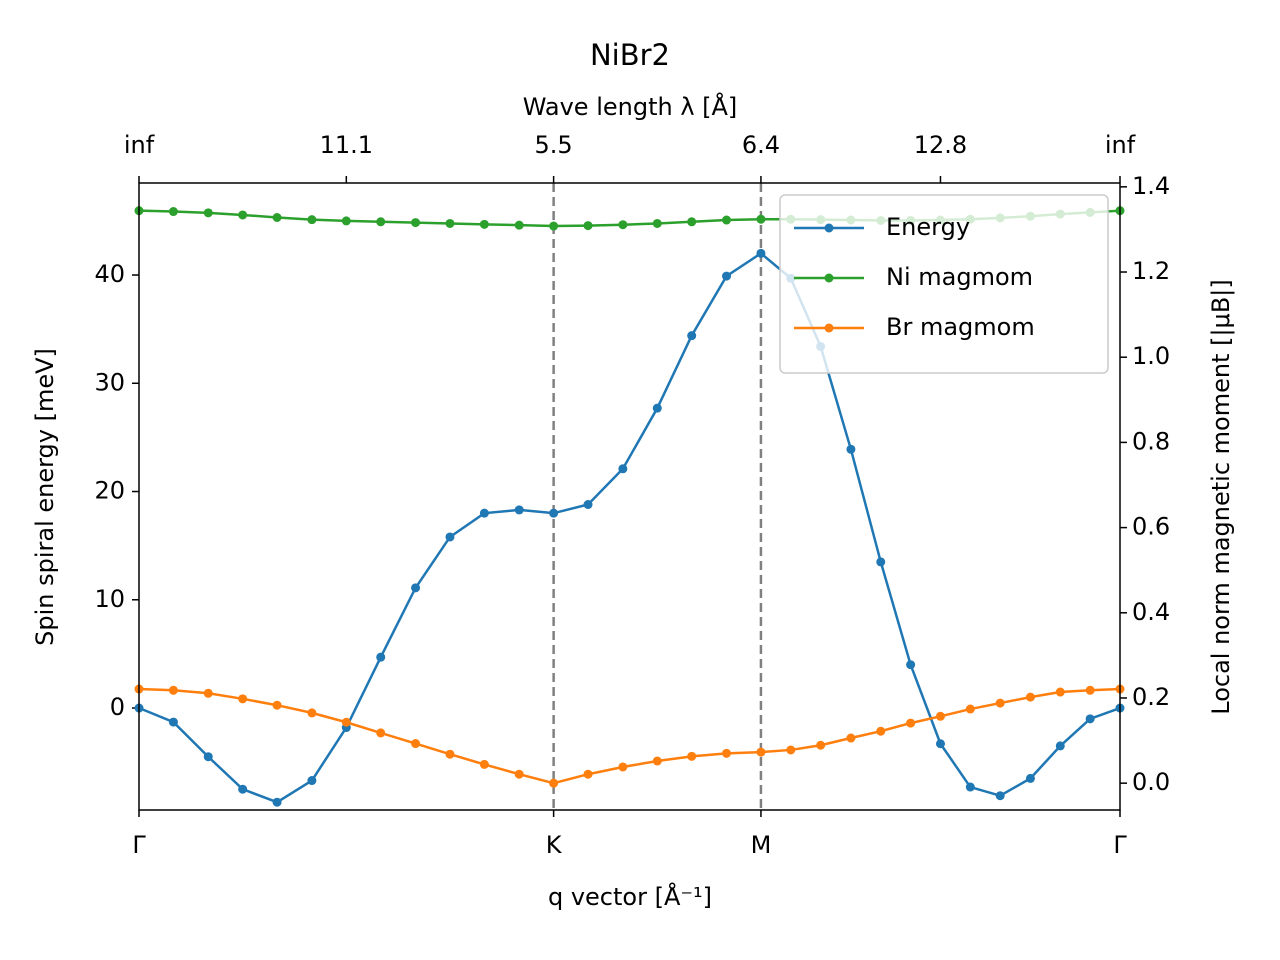 This screenshot has width=1280, height=960. What do you see at coordinates (554, 145) in the screenshot?
I see `x2-tick-label: 5.5` at bounding box center [554, 145].